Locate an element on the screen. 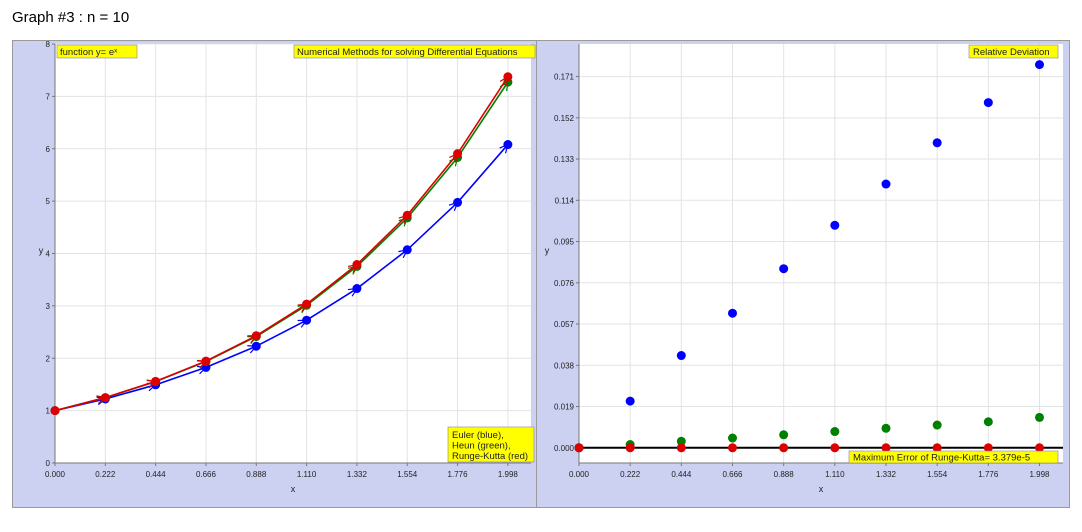 This screenshot has height=532, width=1082. y-tick-label: 0.152 is located at coordinates (564, 118).